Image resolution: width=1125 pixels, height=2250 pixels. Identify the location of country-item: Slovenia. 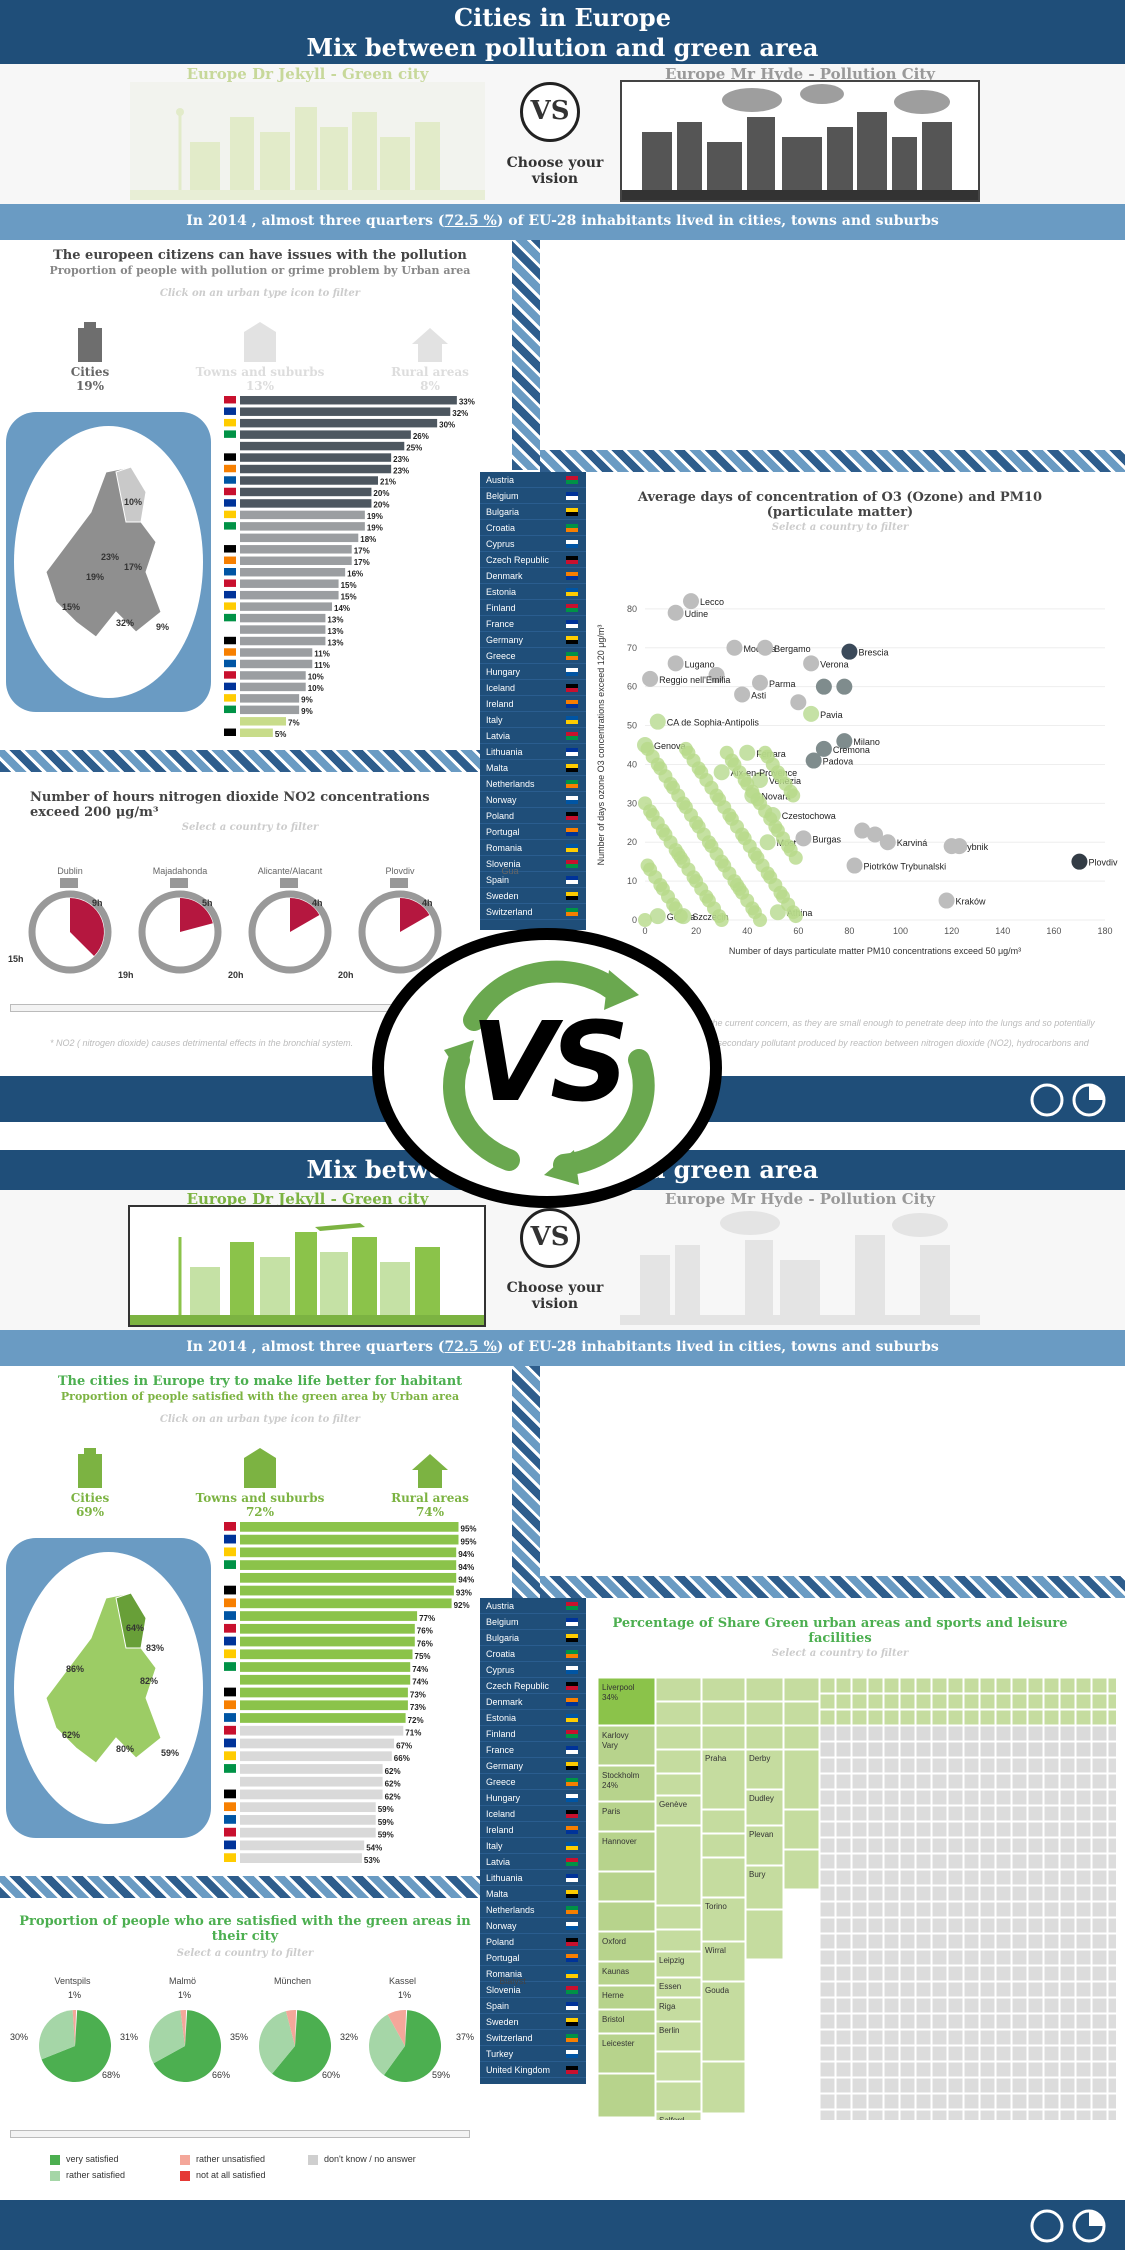
(533, 864).